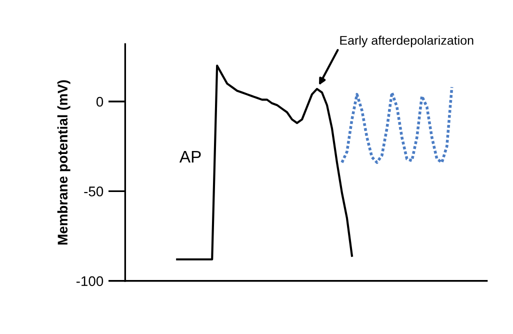  Describe the element at coordinates (90, 281) in the screenshot. I see `y-tick-label: -100` at that location.